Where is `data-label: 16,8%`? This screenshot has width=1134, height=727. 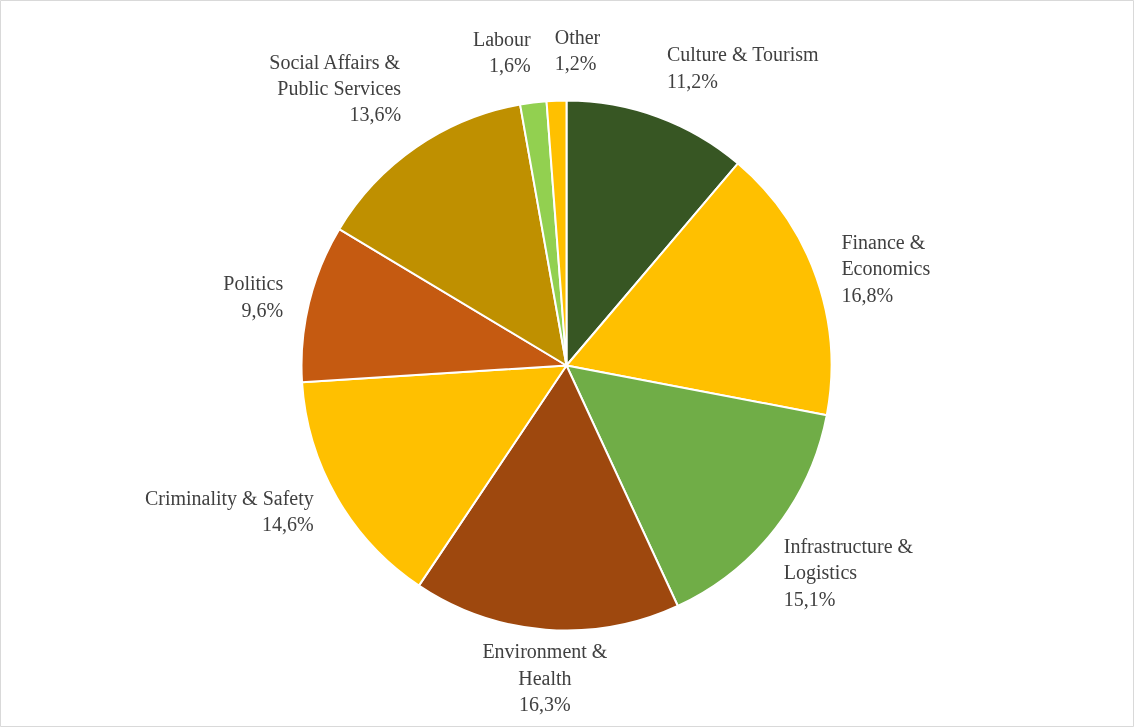 data-label: 16,8% is located at coordinates (867, 294).